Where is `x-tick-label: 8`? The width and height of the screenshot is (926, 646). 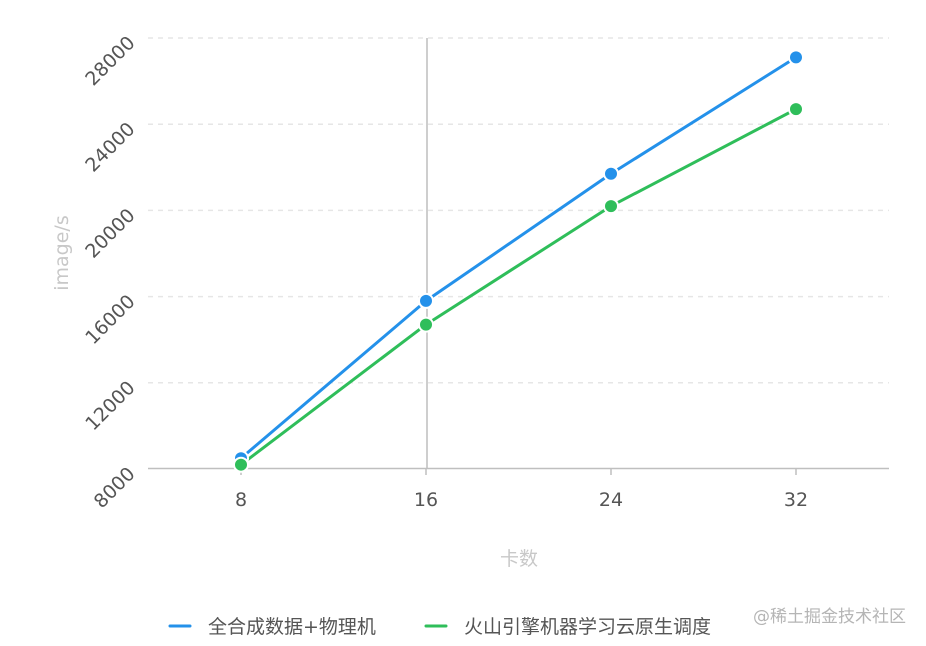 x-tick-label: 8 is located at coordinates (241, 500).